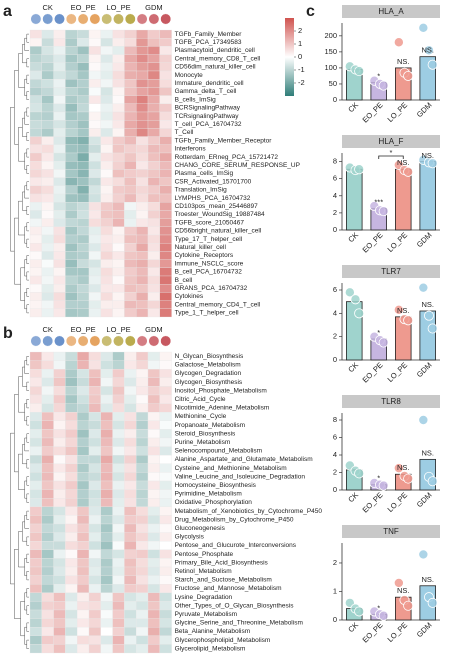 The height and width of the screenshot is (663, 474). What do you see at coordinates (373, 112) in the screenshot?
I see `x-tick-label: EO_PE` at bounding box center [373, 112].